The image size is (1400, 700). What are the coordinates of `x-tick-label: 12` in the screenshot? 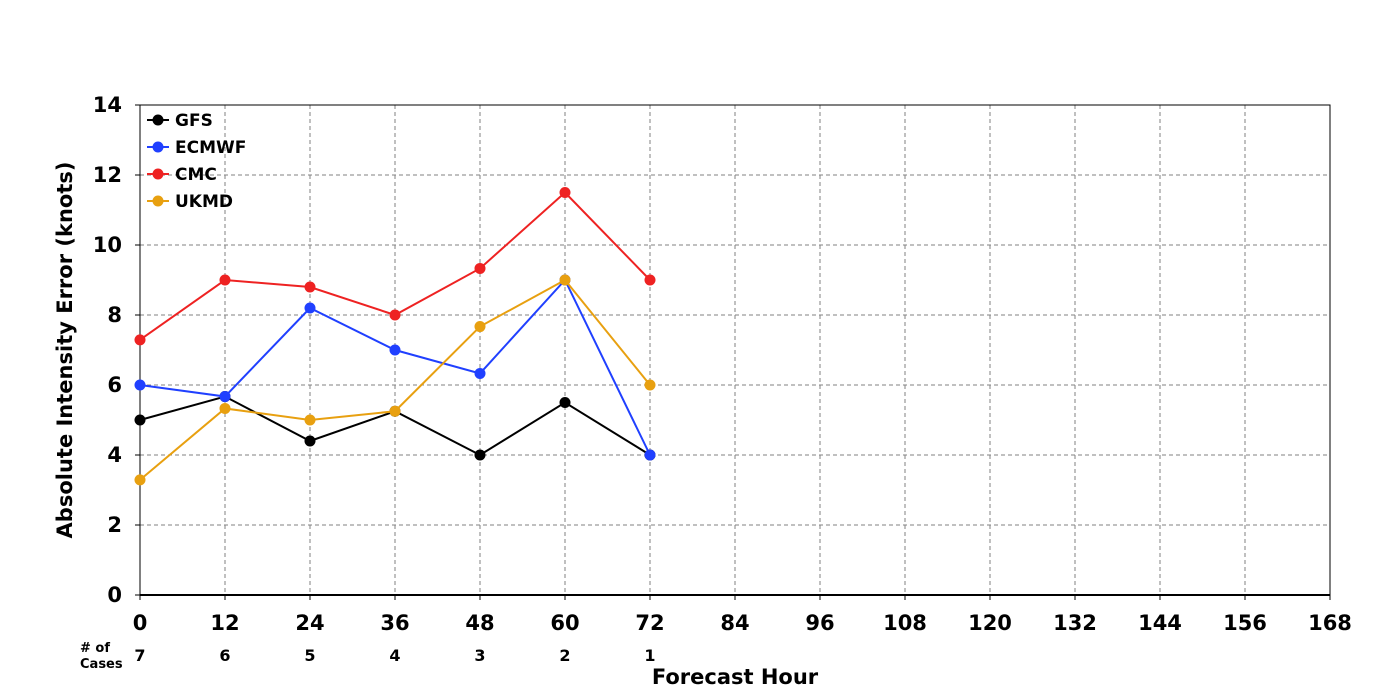 It's located at (224, 623).